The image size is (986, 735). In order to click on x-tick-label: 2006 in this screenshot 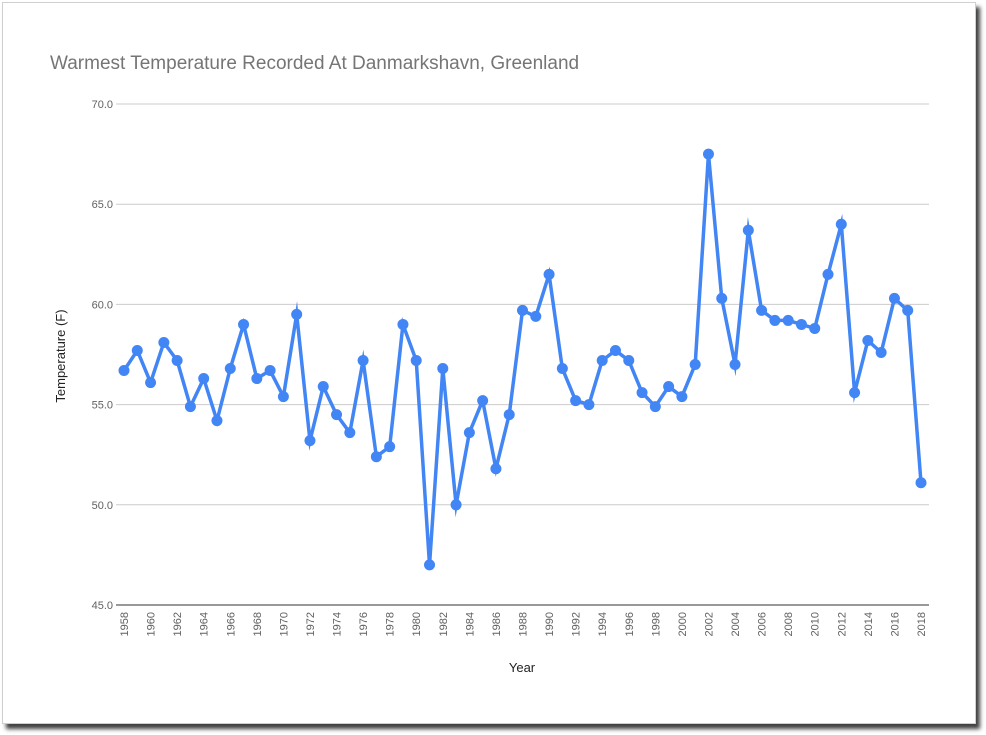, I will do `click(763, 624)`.